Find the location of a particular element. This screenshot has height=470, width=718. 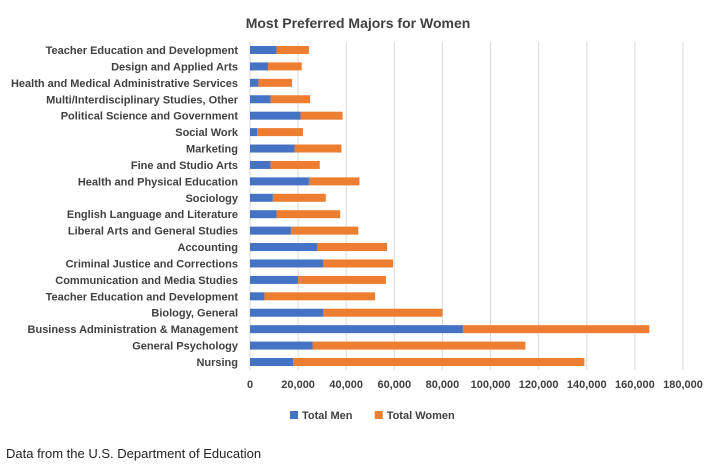

category-label: Accounting is located at coordinates (208, 248).